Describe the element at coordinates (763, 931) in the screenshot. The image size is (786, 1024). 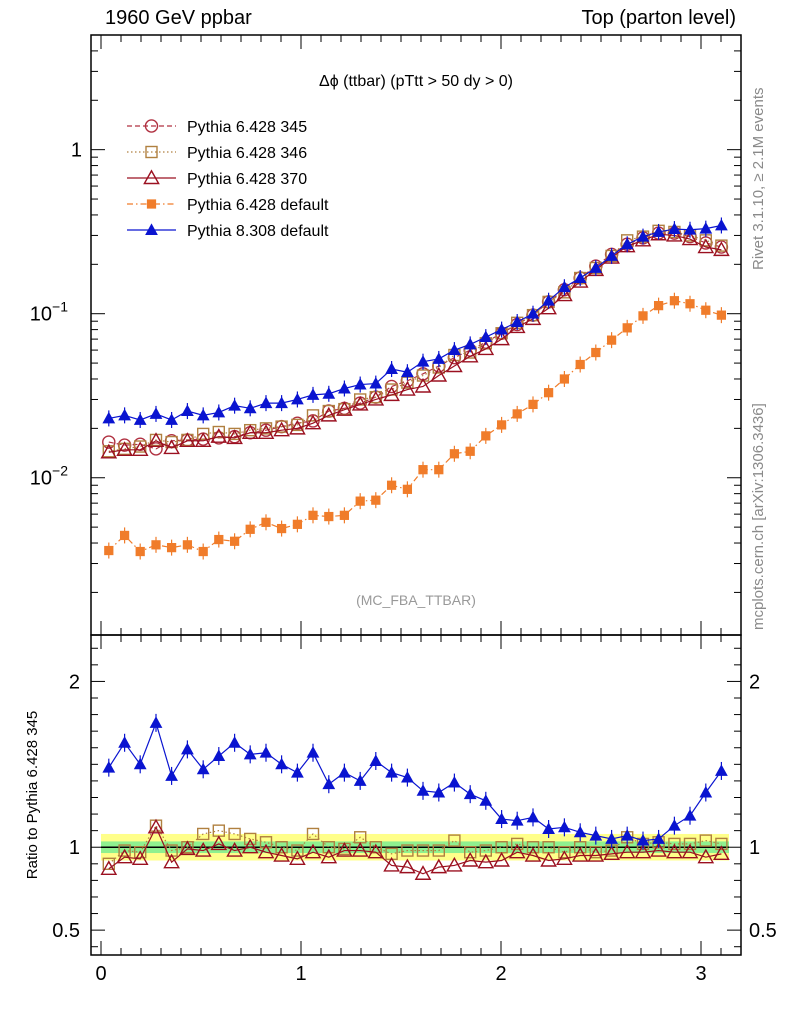
I see `ratio-y-tick-label-right: 0.5` at that location.